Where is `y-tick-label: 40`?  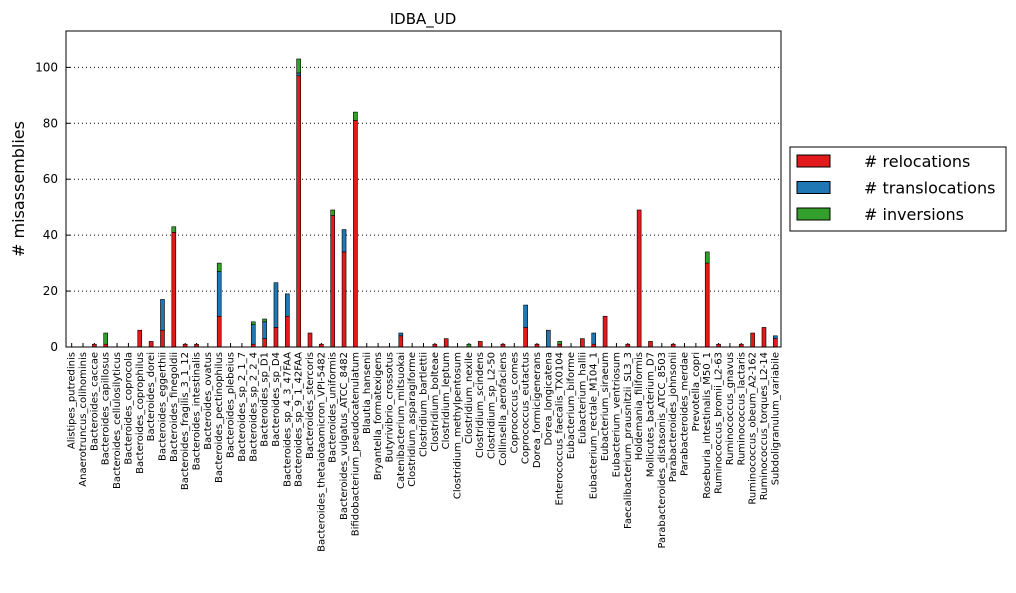
y-tick-label: 40 is located at coordinates (50, 235).